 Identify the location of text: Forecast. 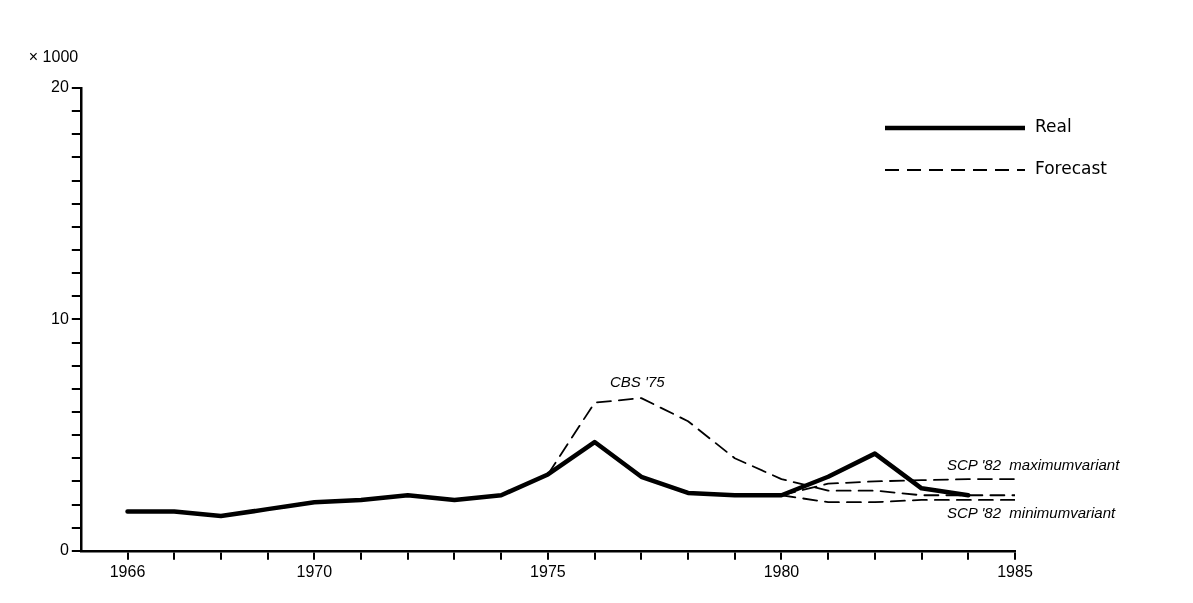
(1071, 168).